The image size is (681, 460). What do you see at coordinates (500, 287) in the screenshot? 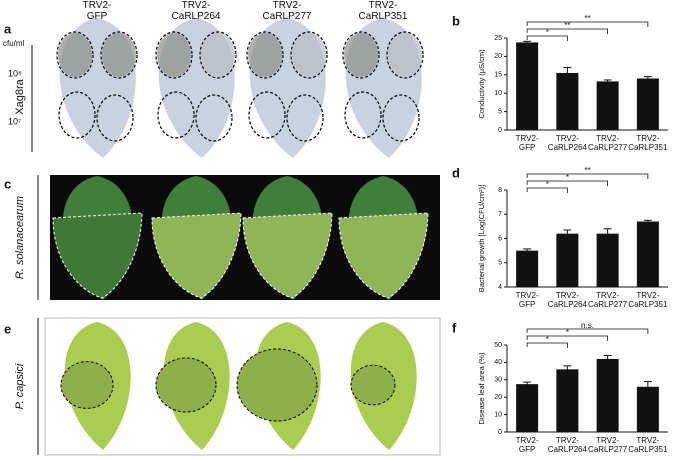
I see `y-tick-label: 4` at bounding box center [500, 287].